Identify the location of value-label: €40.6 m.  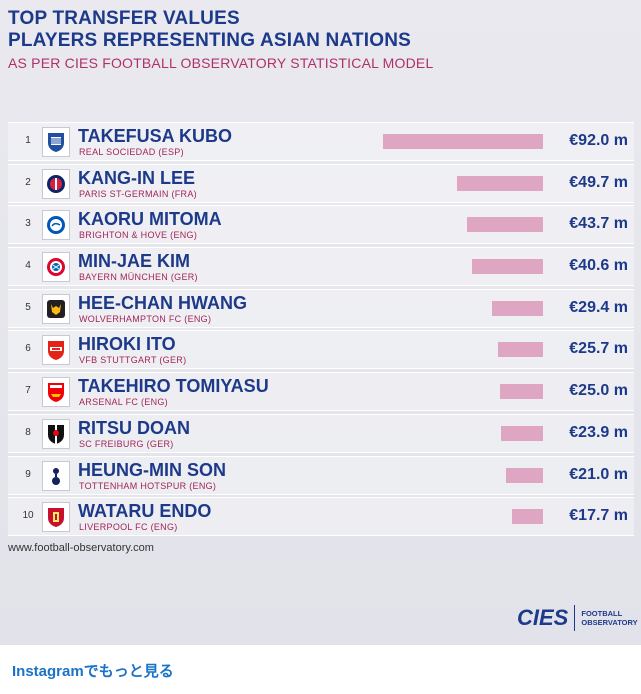
(598, 266).